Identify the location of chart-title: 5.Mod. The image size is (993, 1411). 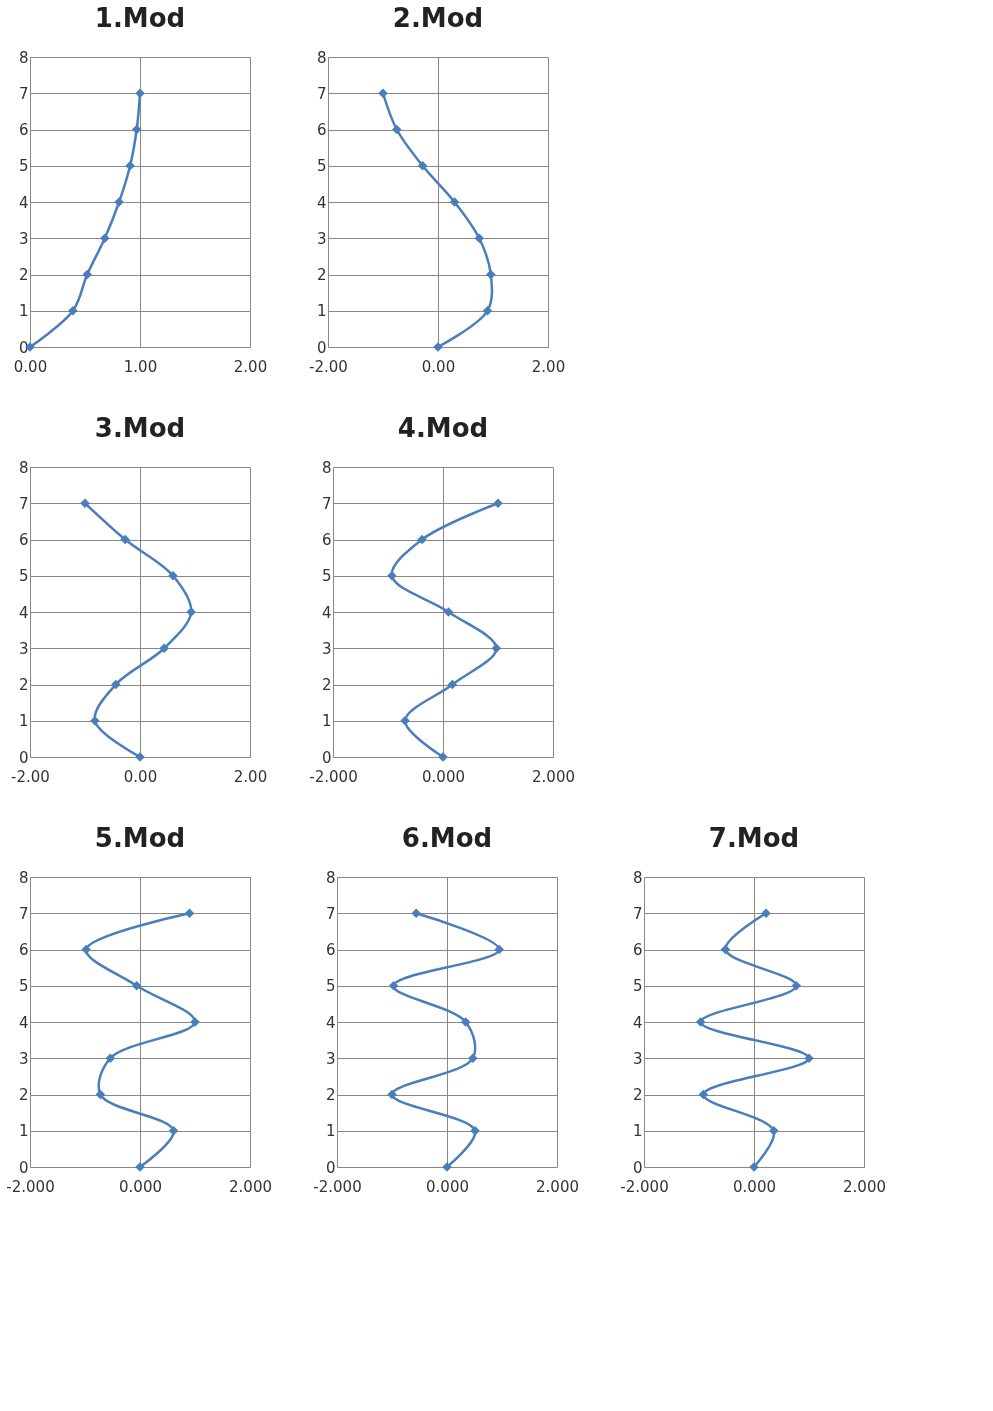
(140, 838).